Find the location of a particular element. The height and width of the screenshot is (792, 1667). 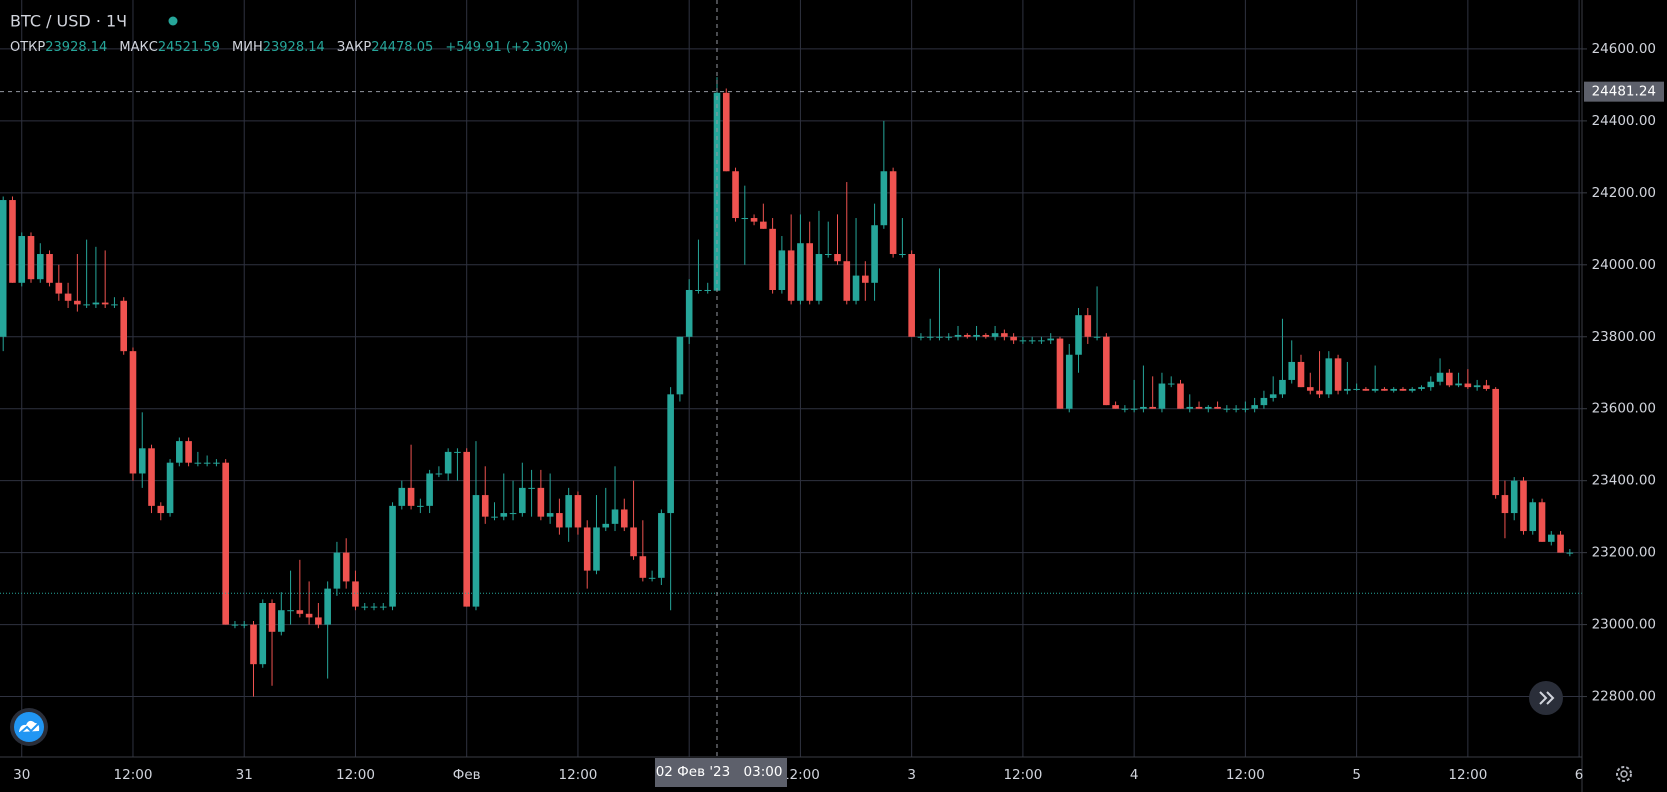

crosshair-price-label: 24481.24 is located at coordinates (1624, 92).